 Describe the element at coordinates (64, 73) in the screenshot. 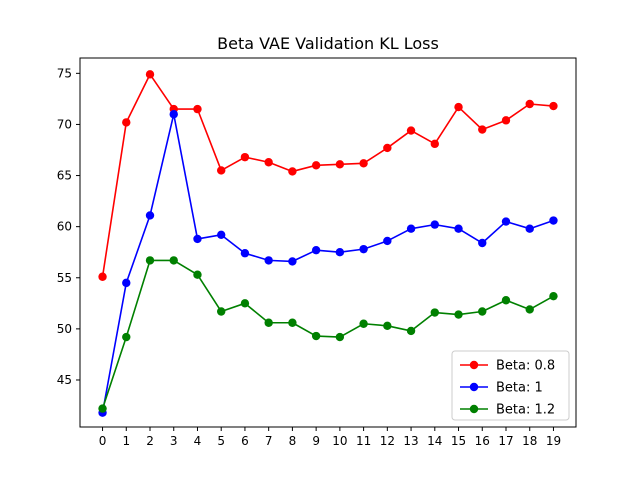

I see `y-tick-label: 75` at that location.